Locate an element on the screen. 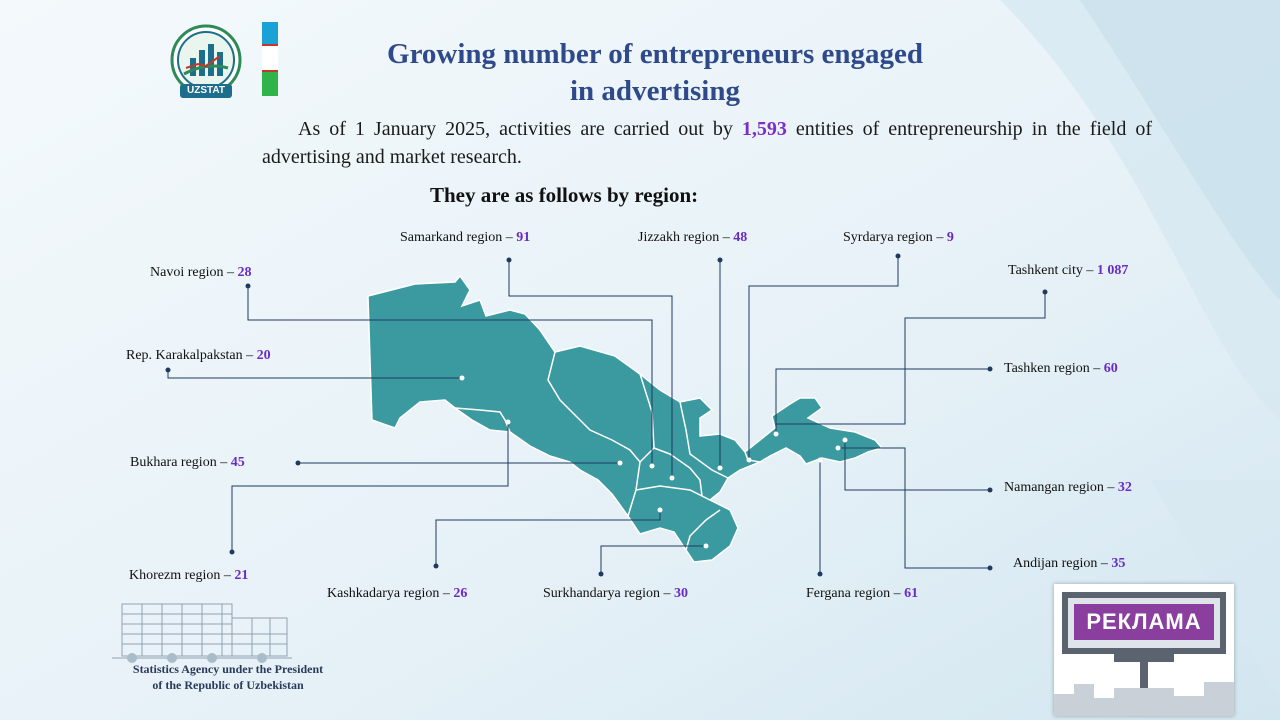 This screenshot has width=1280, height=720. region-label-syrdarya: Syrdarya region – 9 is located at coordinates (898, 237).